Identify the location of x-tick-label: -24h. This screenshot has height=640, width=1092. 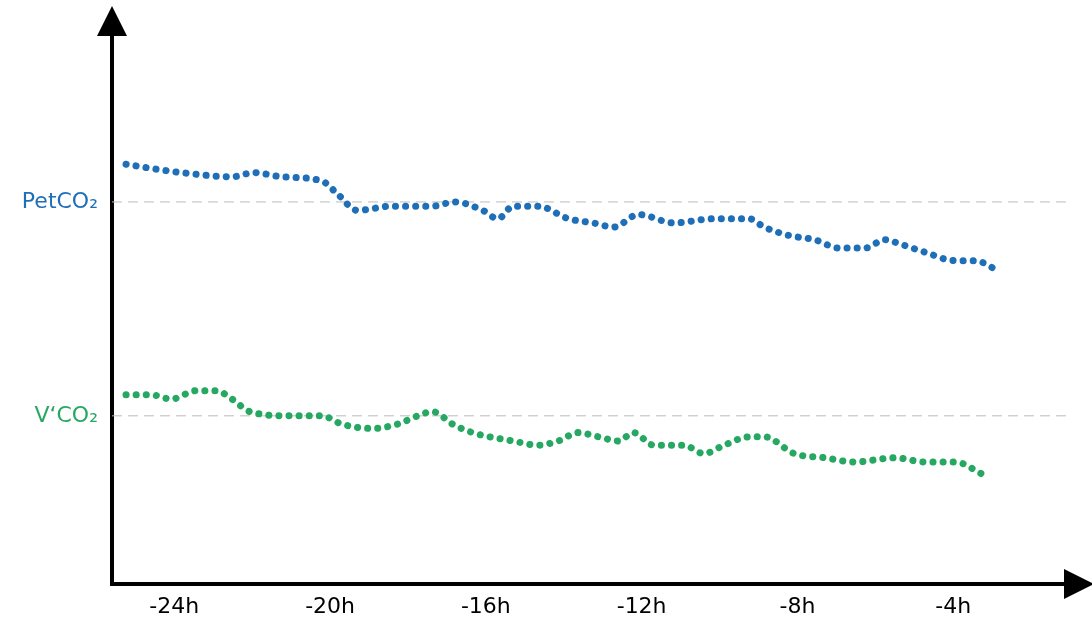
(174, 605).